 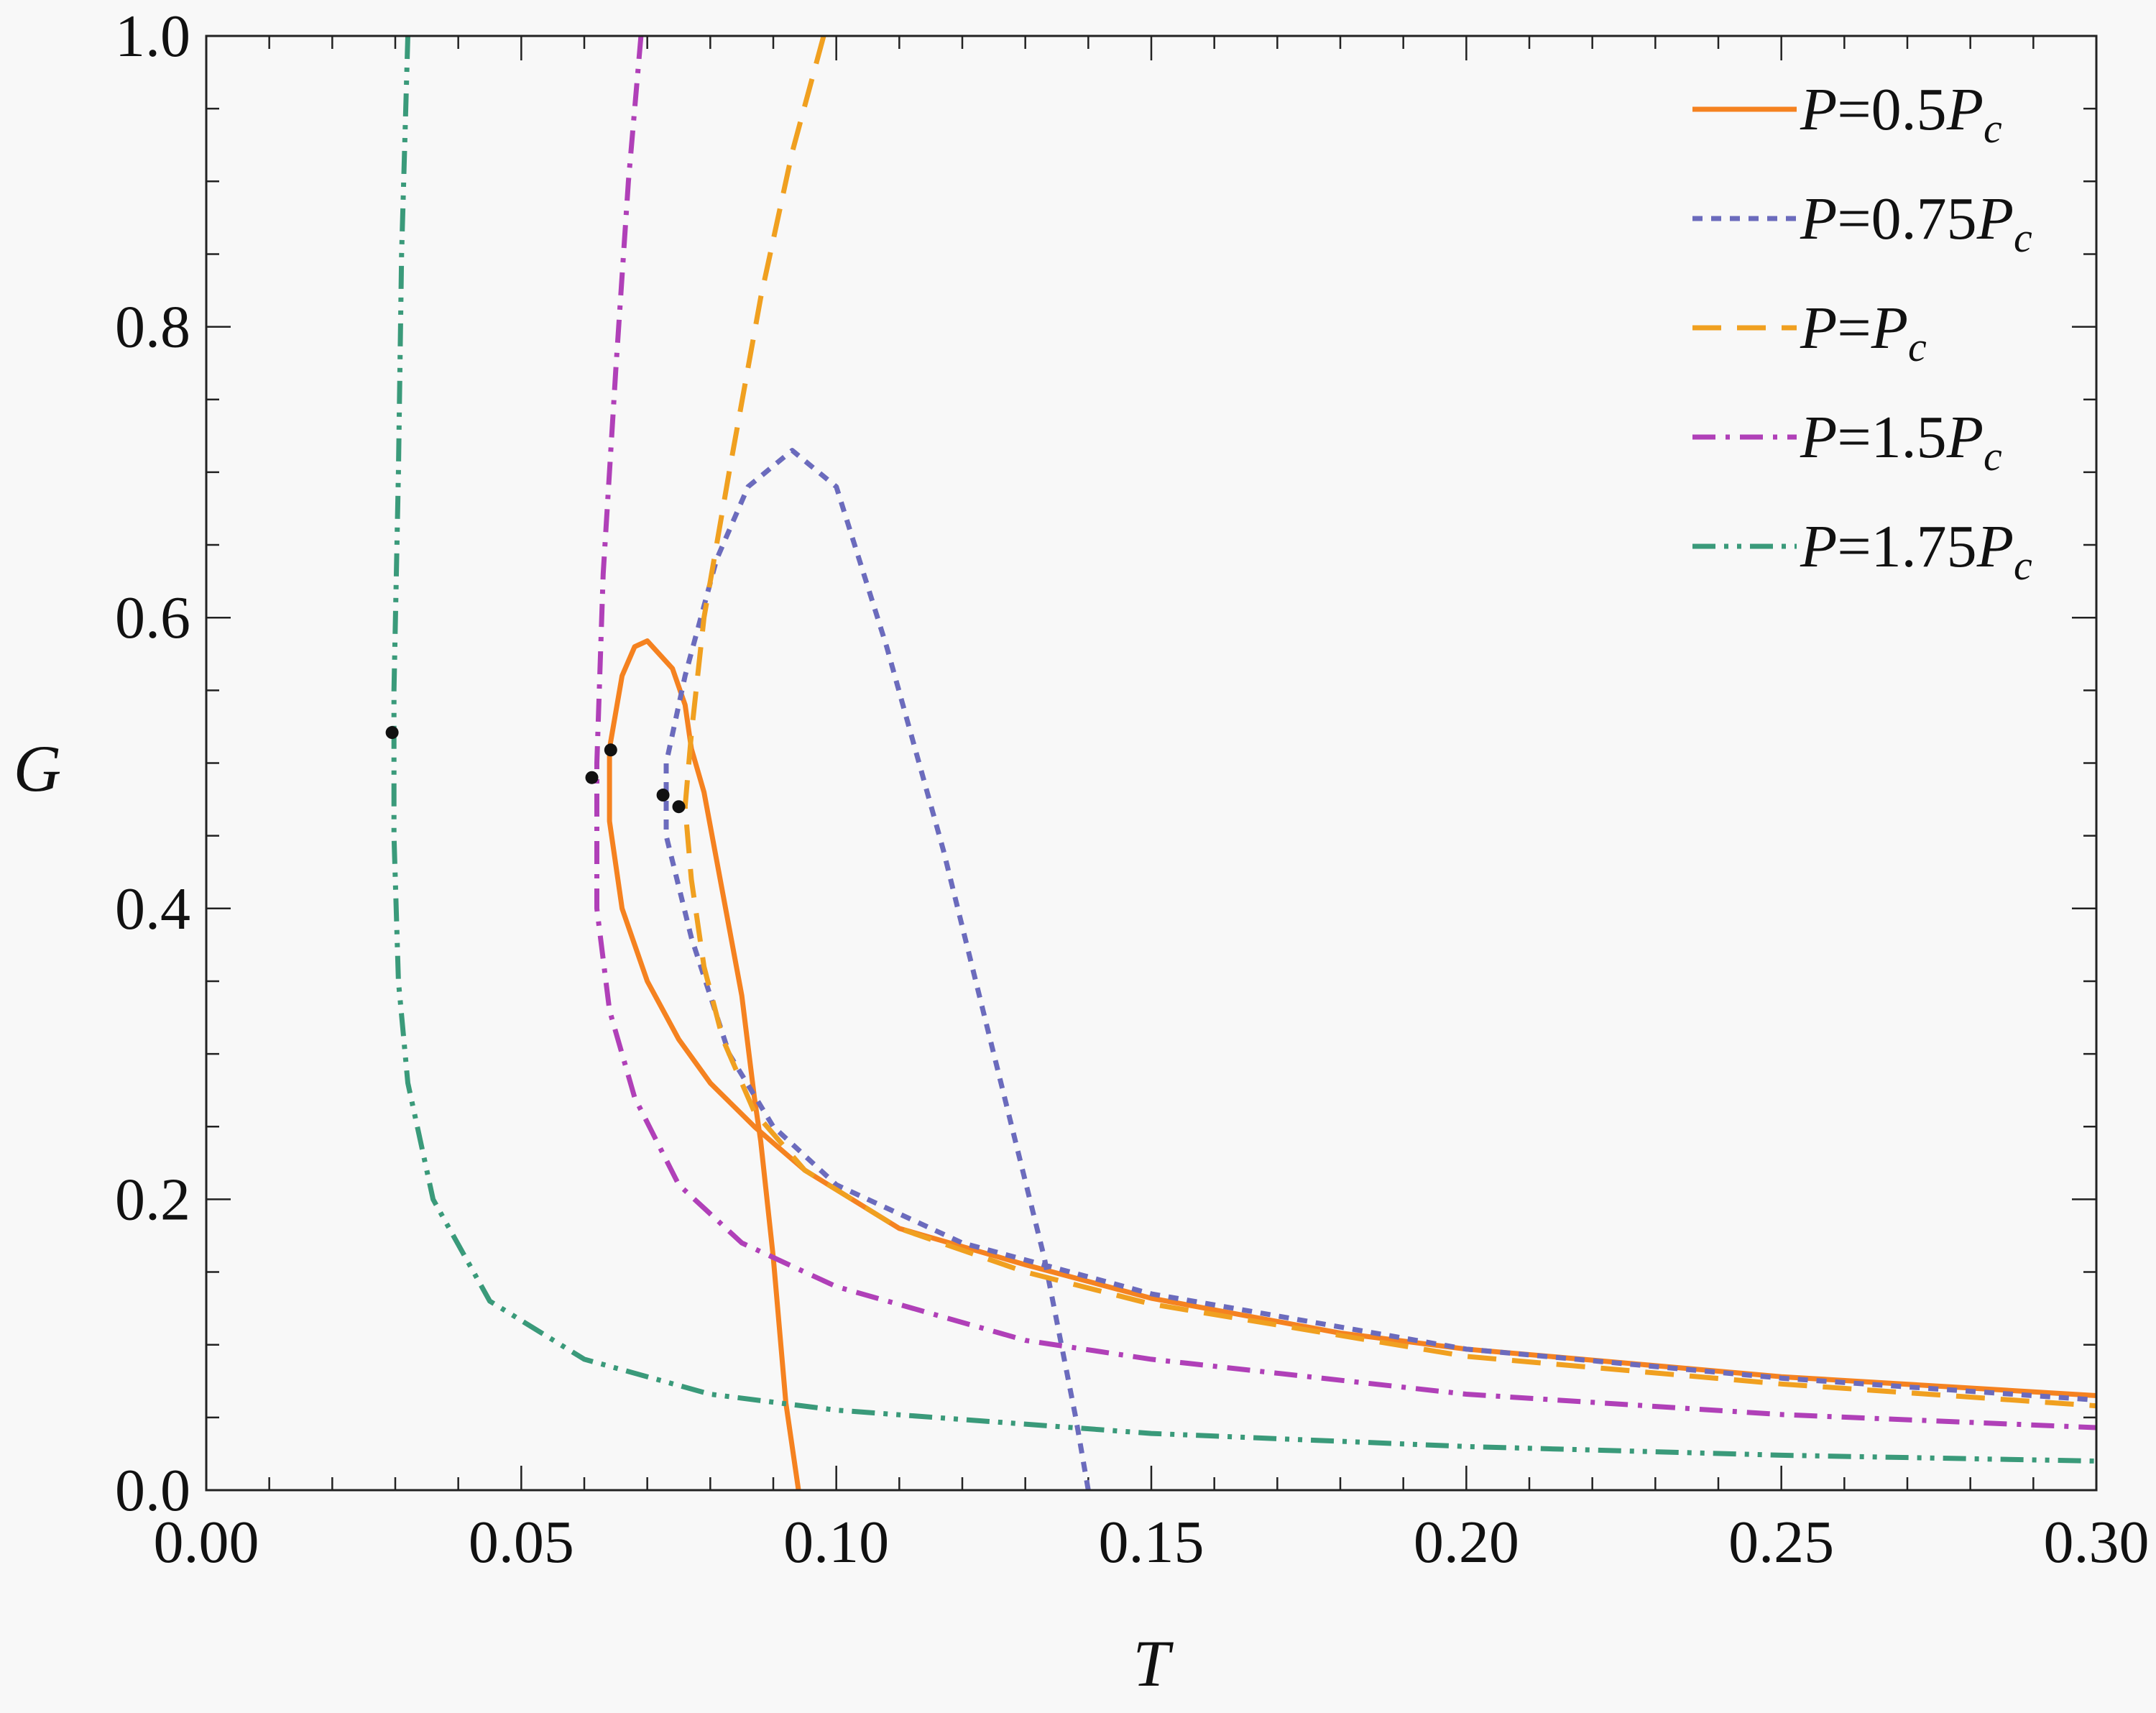 I want to click on x-tick-label: 0.10, so click(x=836, y=1542).